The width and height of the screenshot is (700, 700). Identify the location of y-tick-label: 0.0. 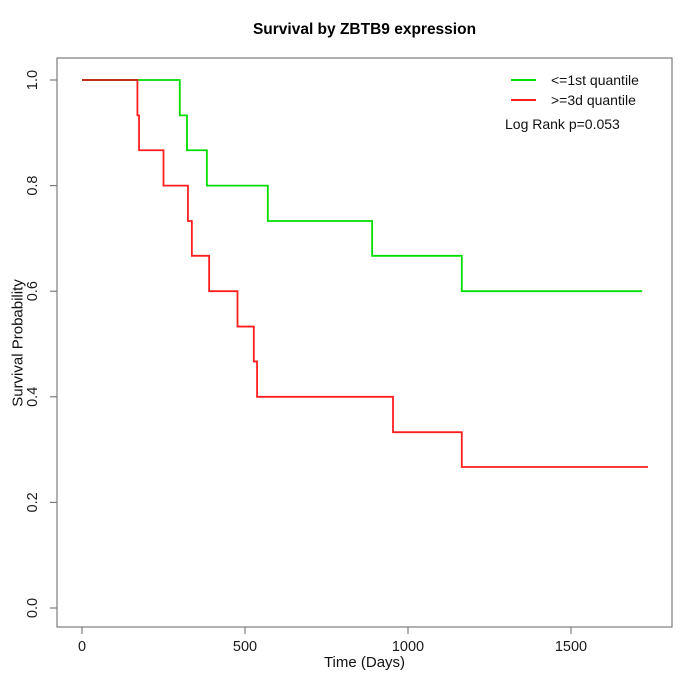
(33, 608).